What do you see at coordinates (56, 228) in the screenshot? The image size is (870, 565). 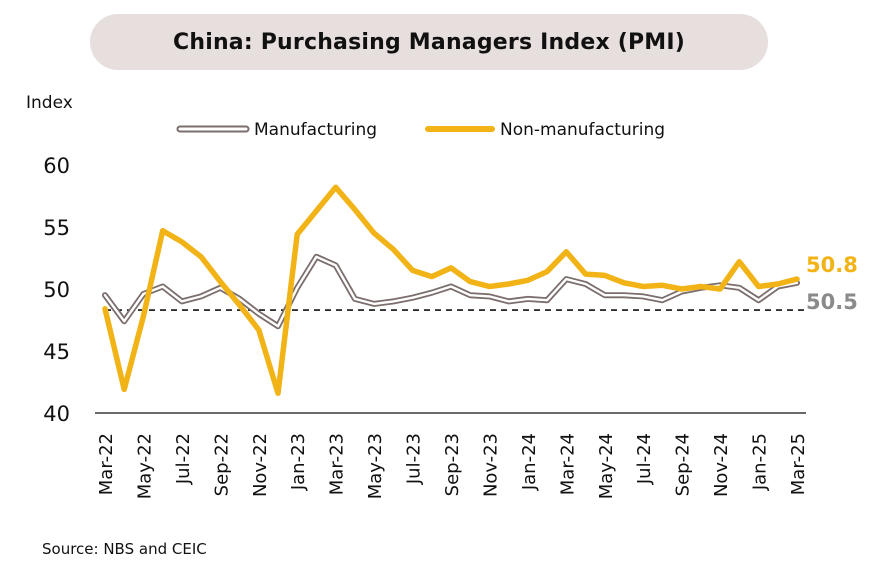 I see `y-tick-label: 55` at bounding box center [56, 228].